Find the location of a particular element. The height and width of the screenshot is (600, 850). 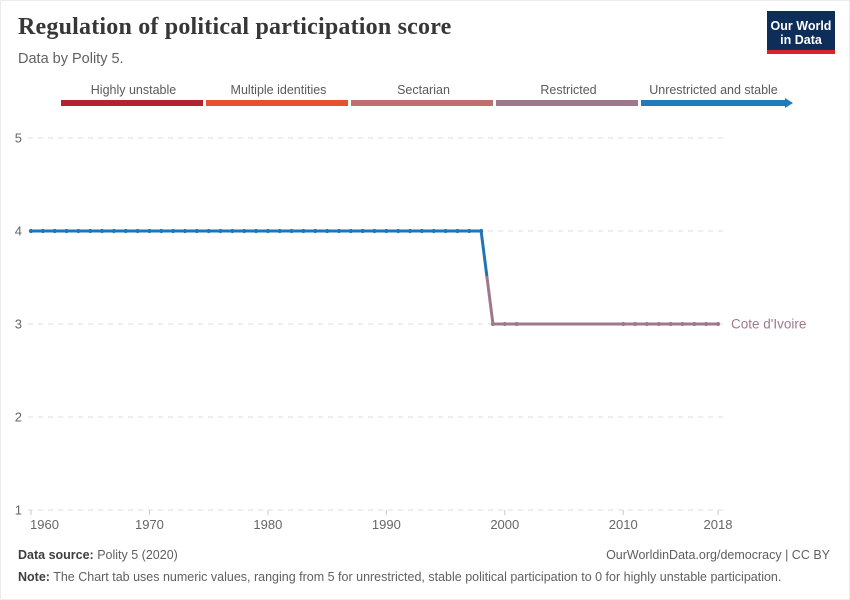

data-point-1976 is located at coordinates (220, 231).